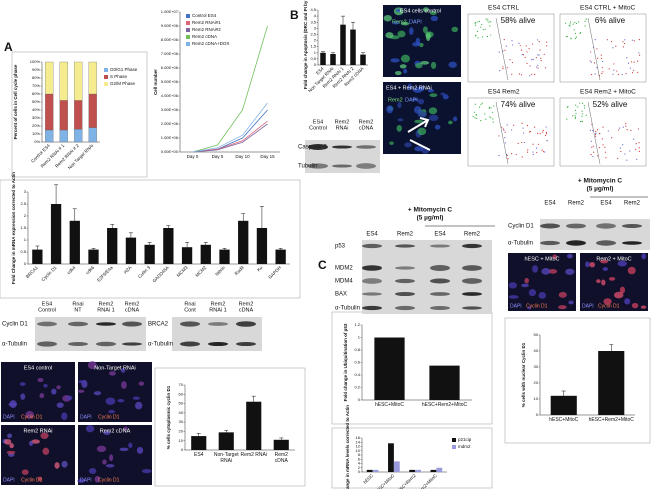 This screenshot has height=489, width=652. Describe the element at coordinates (518, 104) in the screenshot. I see `facs-alive: 74% alive` at that location.